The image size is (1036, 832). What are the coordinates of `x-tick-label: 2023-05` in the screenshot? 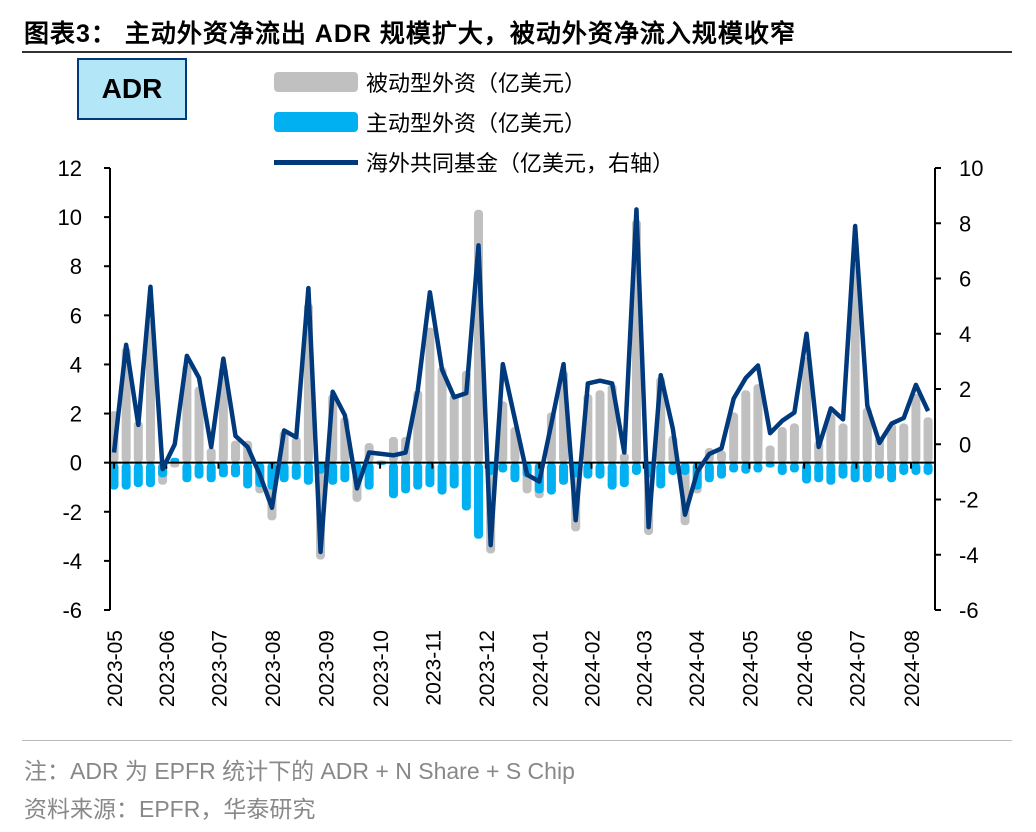 It's located at (115, 668).